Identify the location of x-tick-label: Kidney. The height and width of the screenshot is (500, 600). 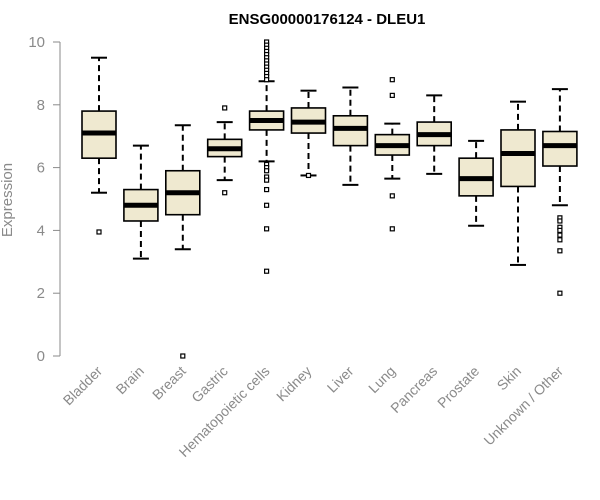
(294, 384).